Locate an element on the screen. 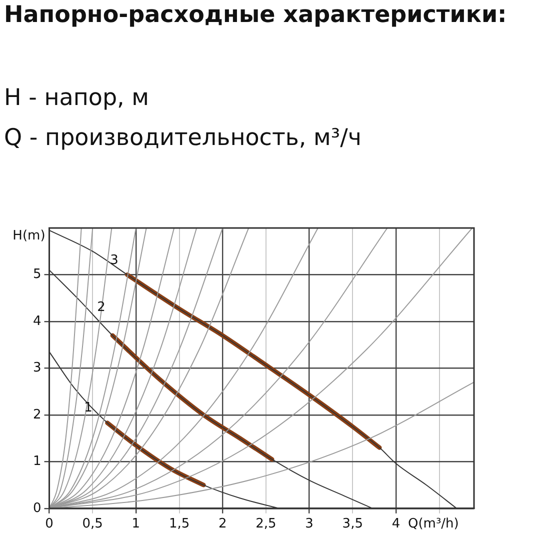 The image size is (550, 550). x-tick-label: 1,5 is located at coordinates (179, 524).